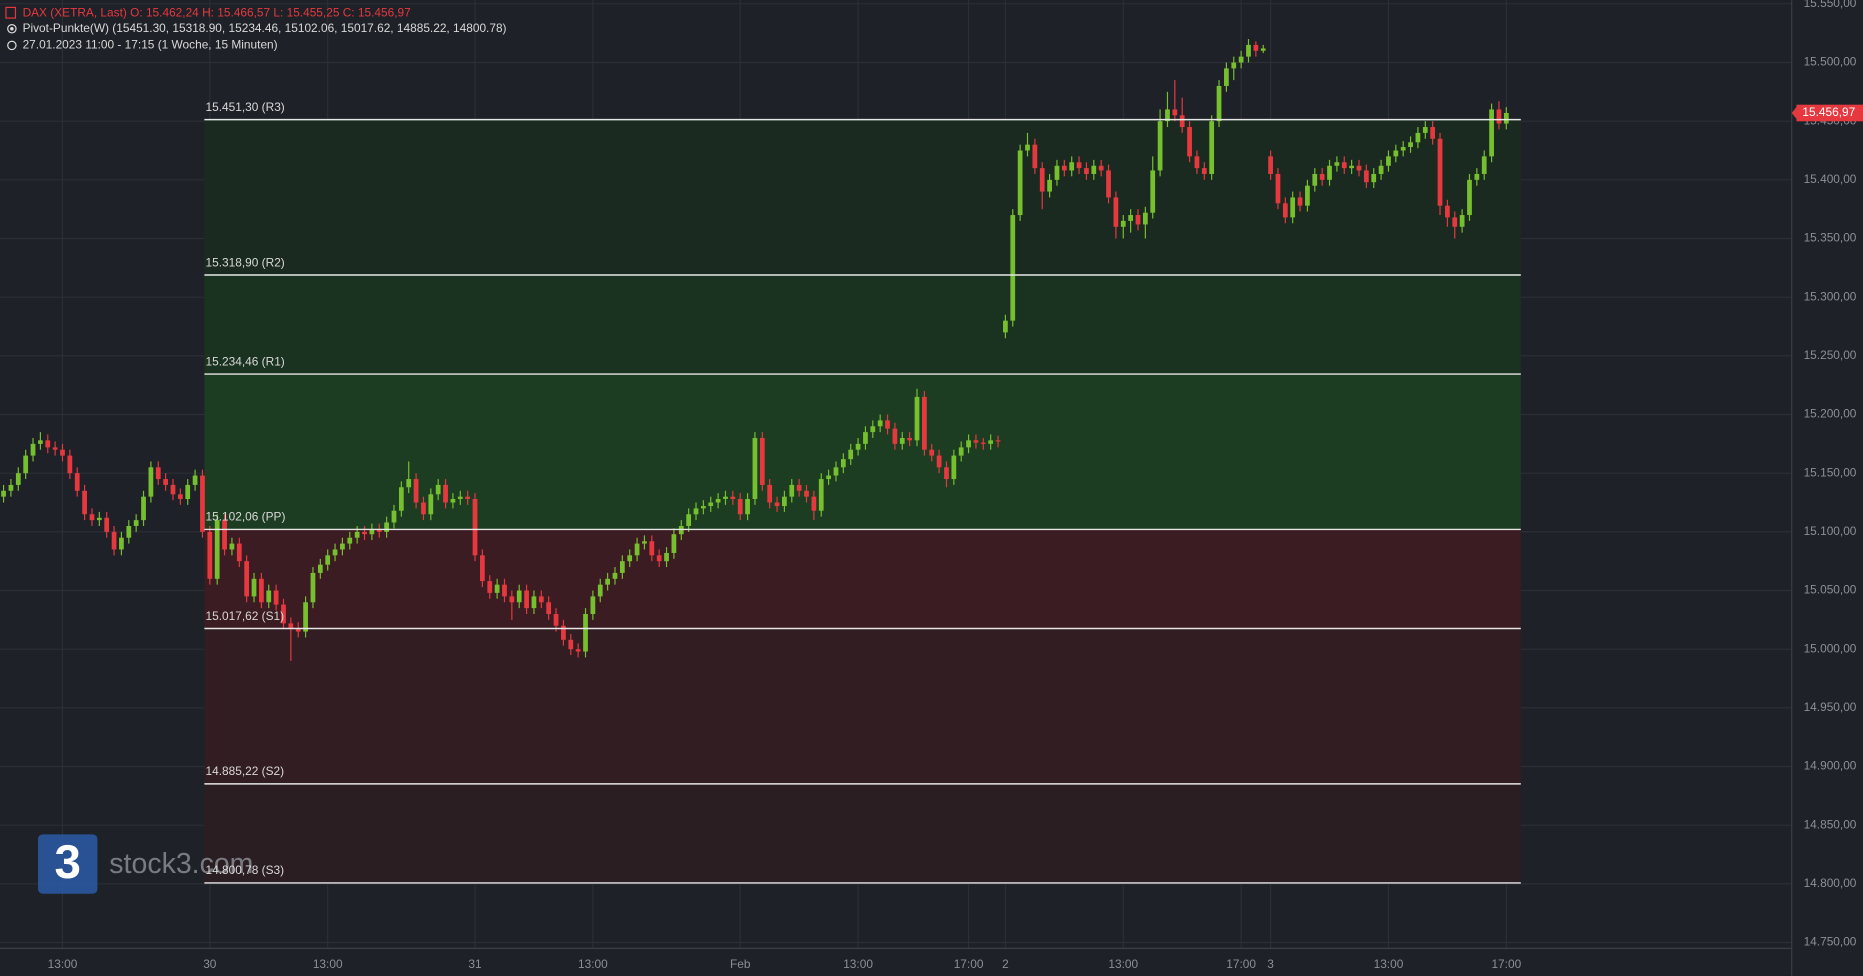 The width and height of the screenshot is (1863, 976). Describe the element at coordinates (1830, 824) in the screenshot. I see `y-tick-label: 14.850,00` at that location.